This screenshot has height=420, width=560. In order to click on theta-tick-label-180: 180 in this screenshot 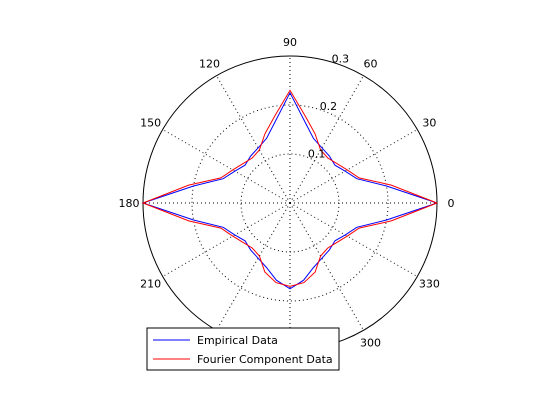, I will do `click(129, 203)`.